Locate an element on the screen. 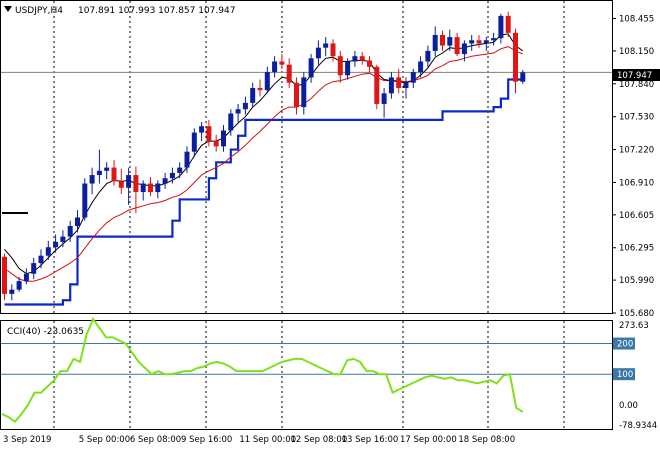 The height and width of the screenshot is (450, 660). price-tick-label: 108.150 is located at coordinates (636, 52).